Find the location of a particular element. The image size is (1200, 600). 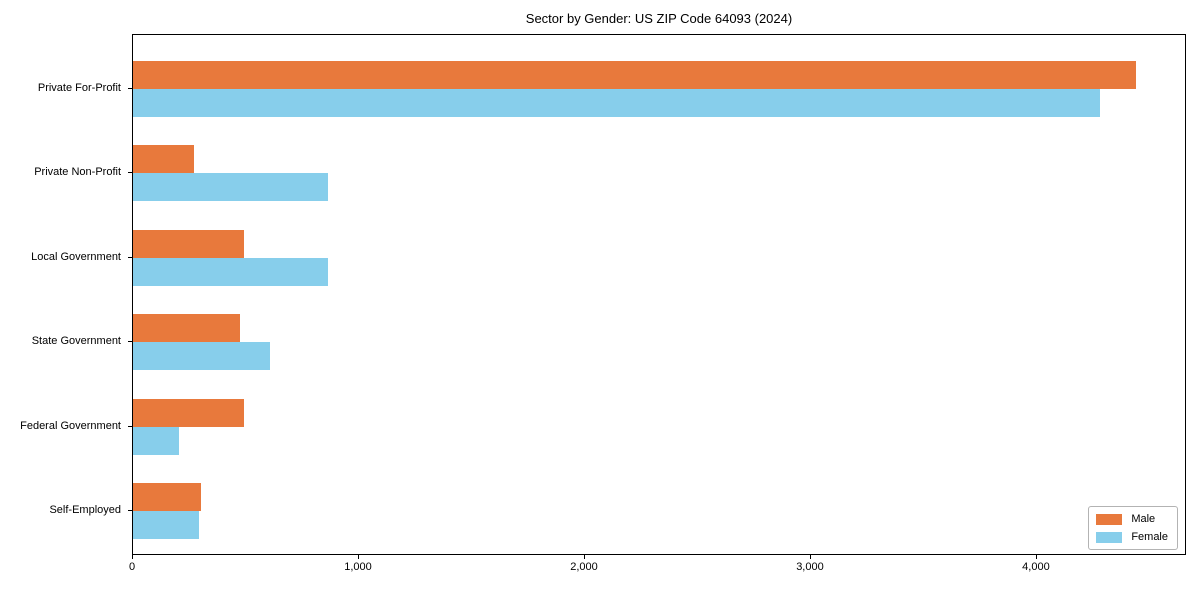

bar-male-self-employed is located at coordinates (167, 497).